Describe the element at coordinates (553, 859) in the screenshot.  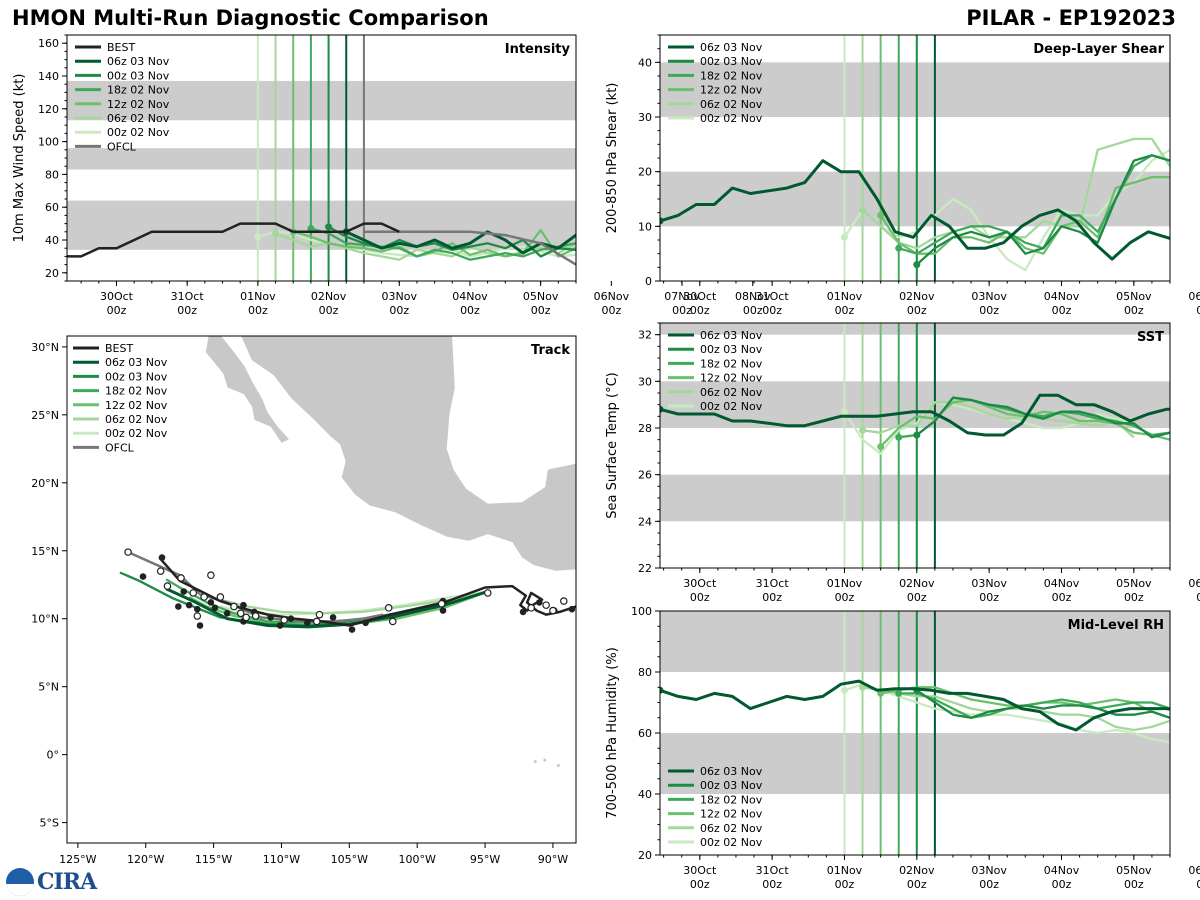
I see `track-xtick-label: 90°W` at that location.